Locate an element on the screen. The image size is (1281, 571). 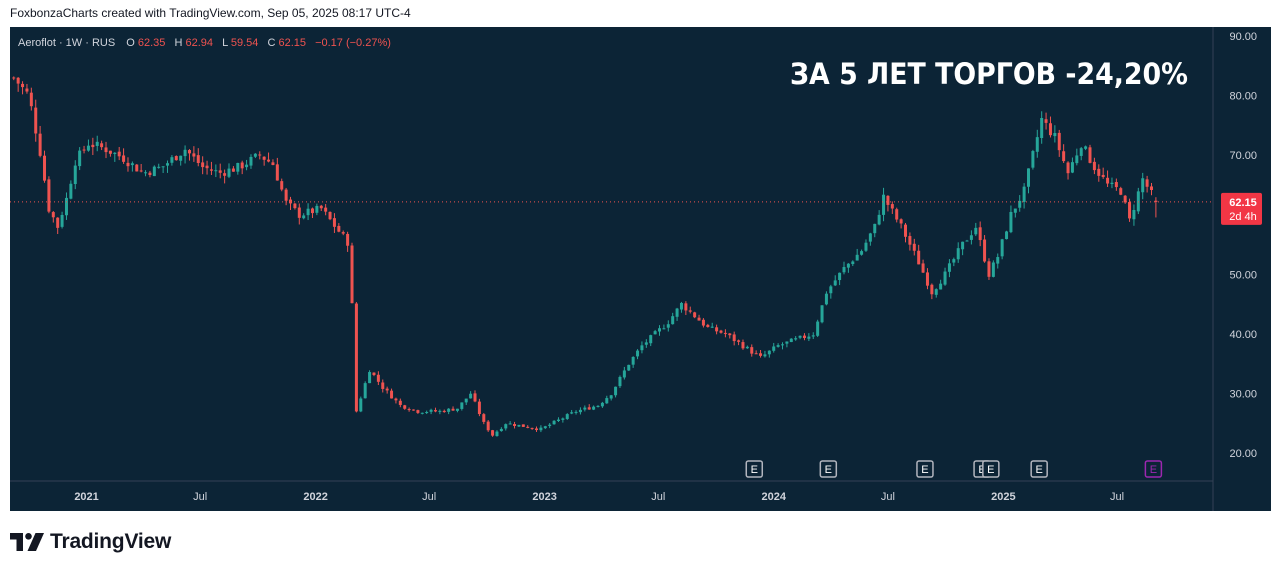
price-badge: 62.15 2d 4h is located at coordinates (1241, 208).